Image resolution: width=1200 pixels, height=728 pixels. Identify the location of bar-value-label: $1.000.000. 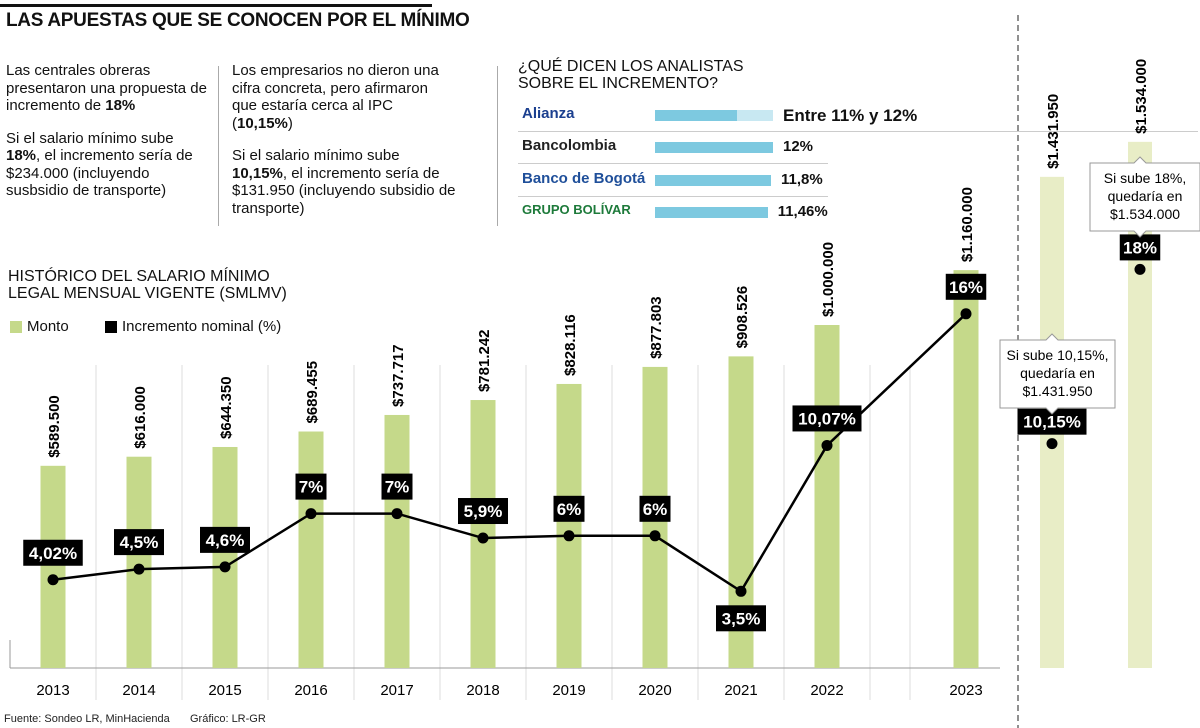
(828, 279).